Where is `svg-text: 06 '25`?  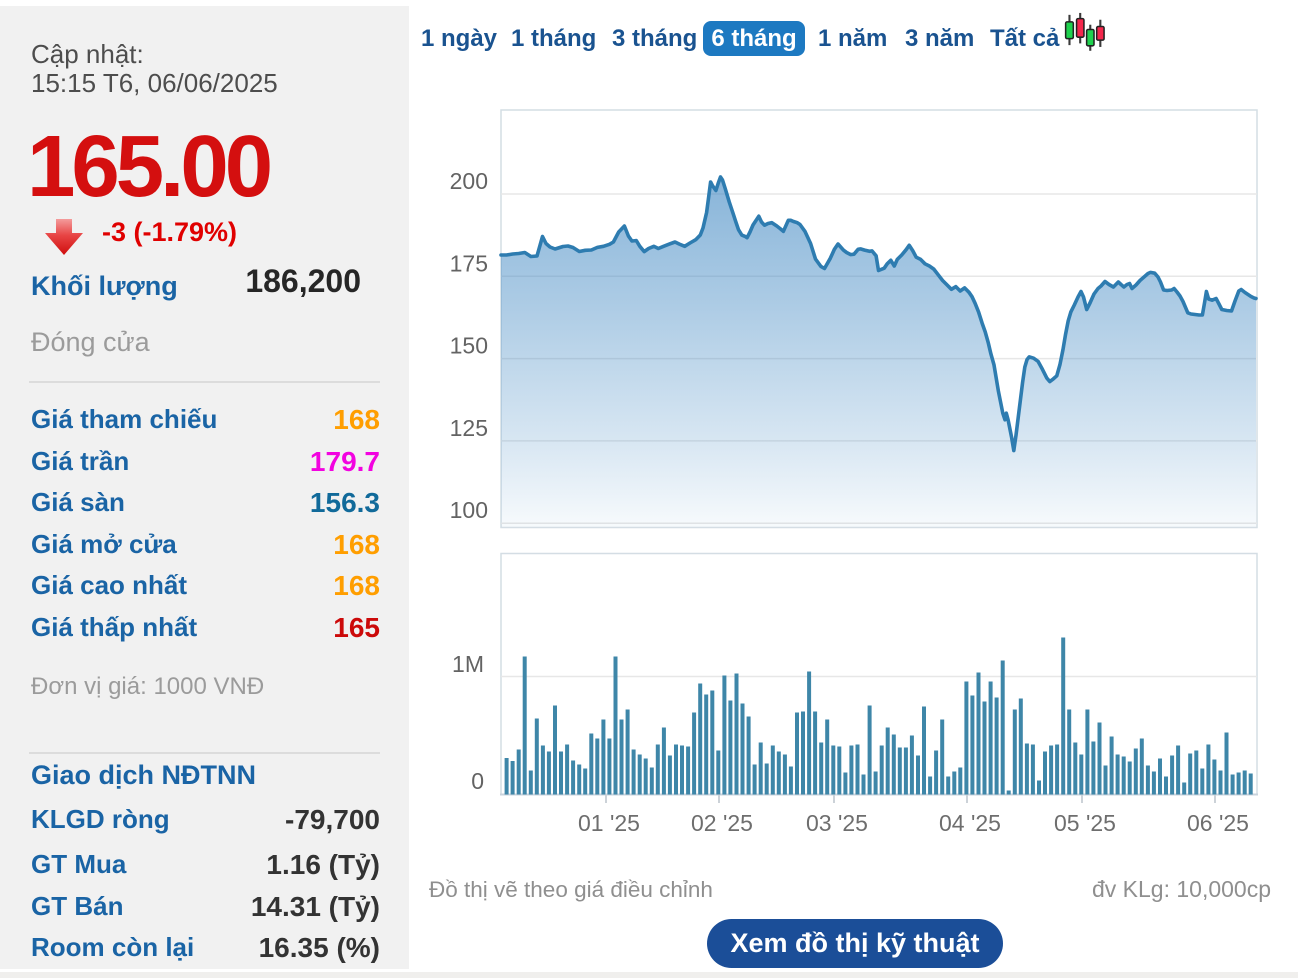
svg-text: 06 '25 is located at coordinates (1218, 823).